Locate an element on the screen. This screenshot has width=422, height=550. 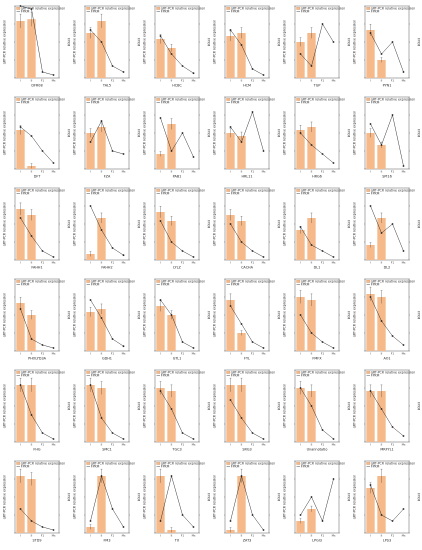
gene-label: HRL11 is located at coordinates (246, 177).